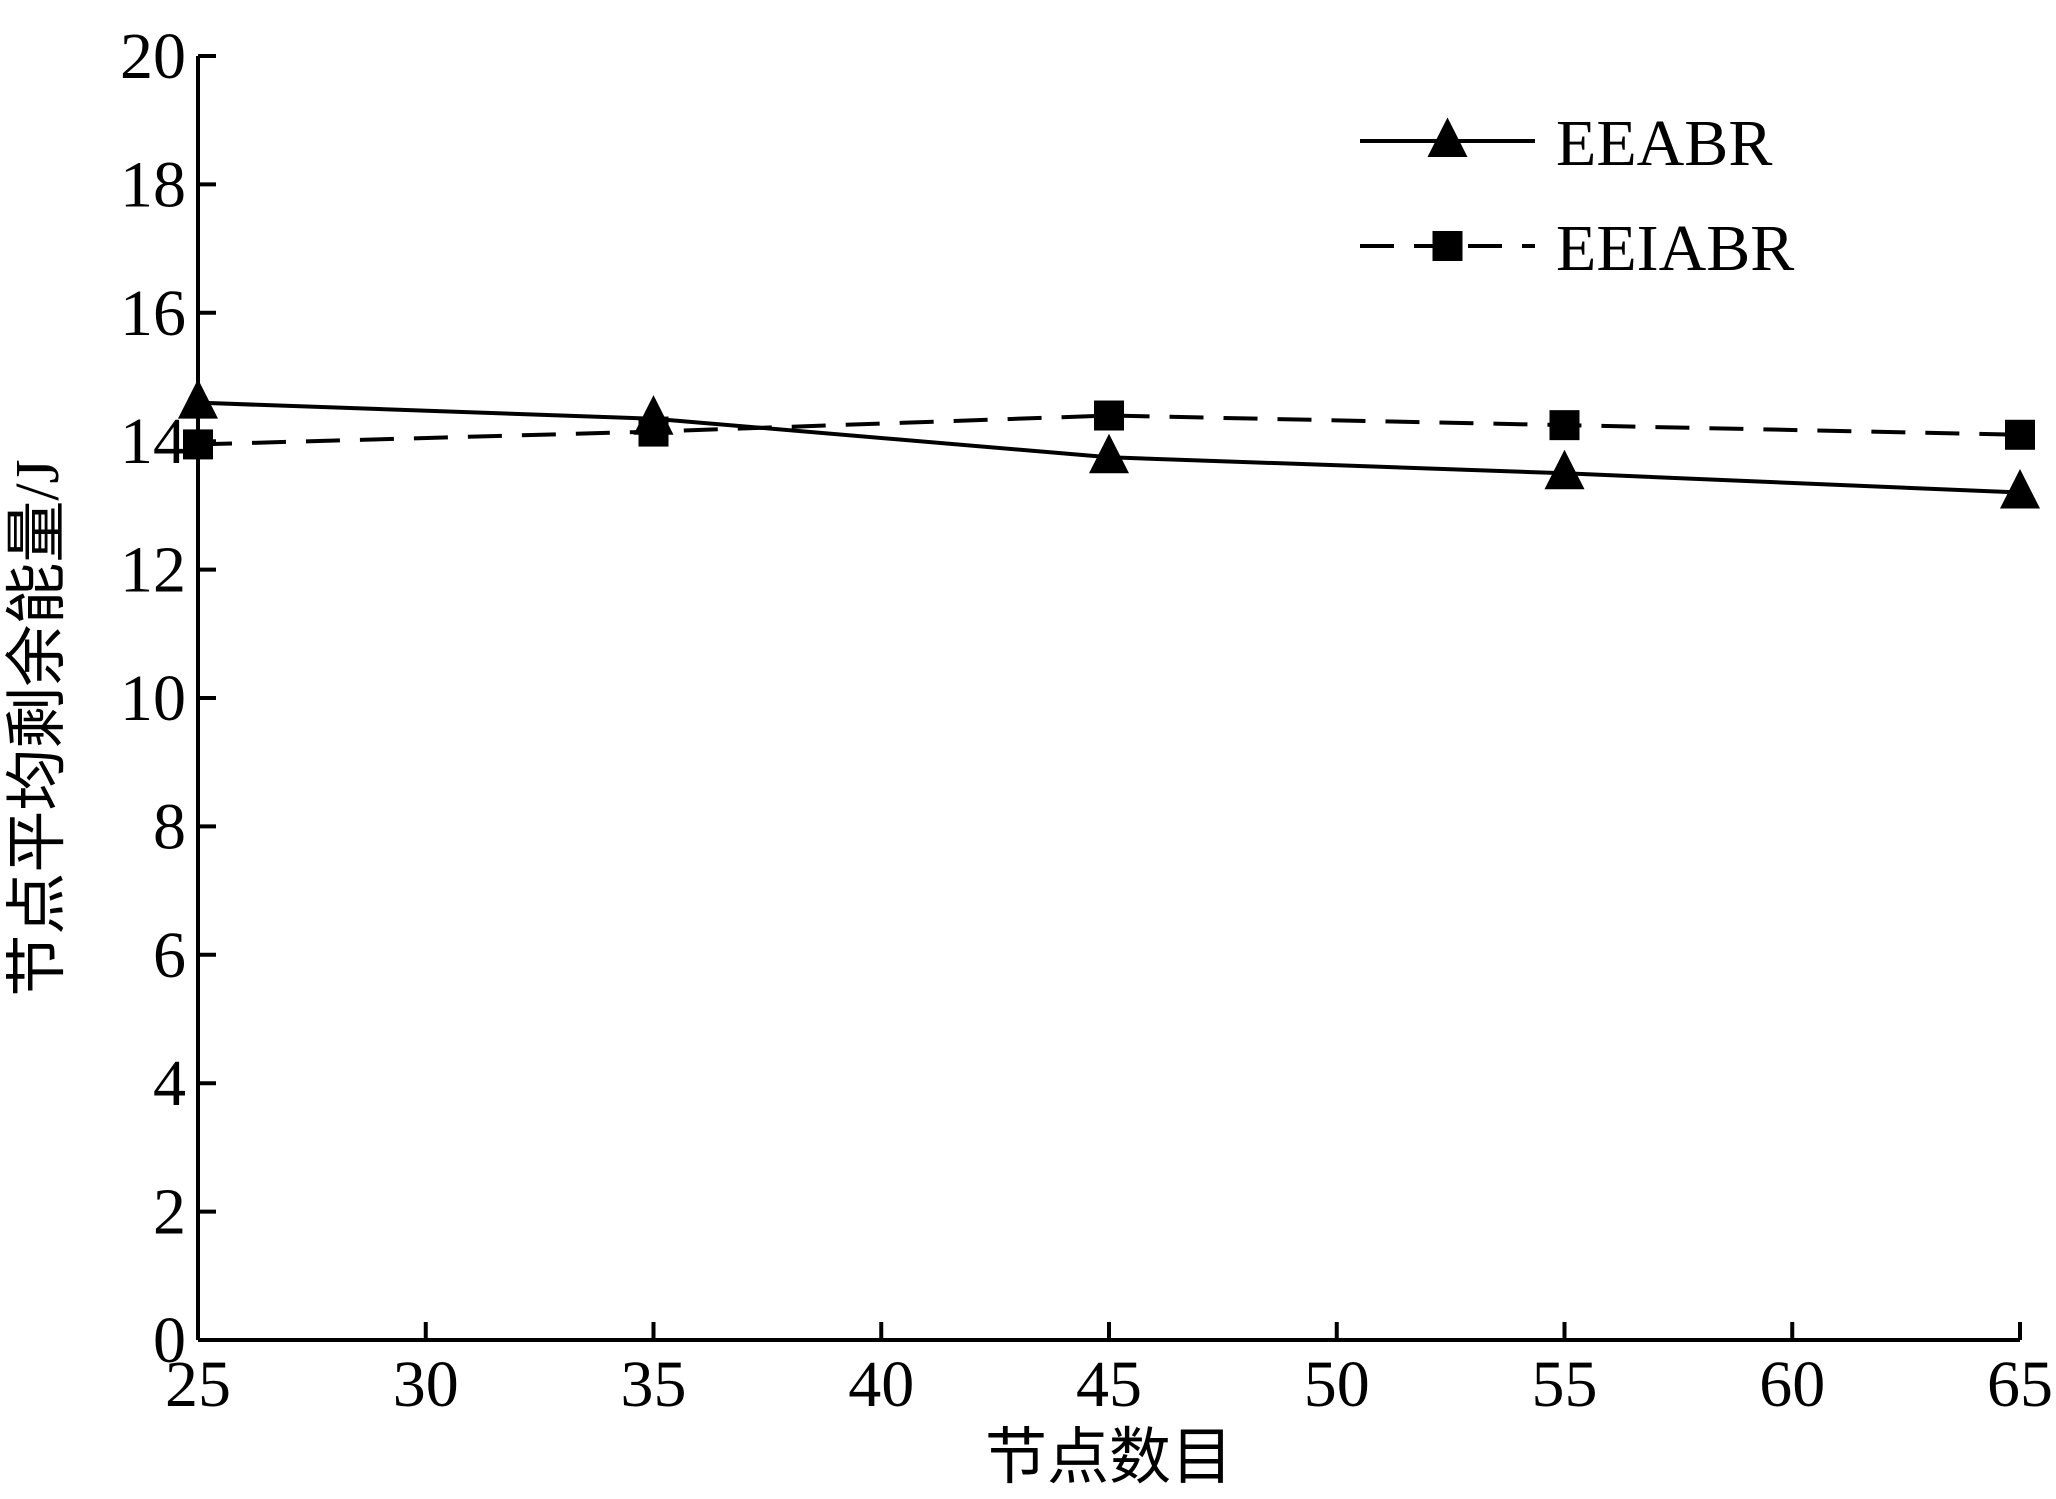  Describe the element at coordinates (1792, 1384) in the screenshot. I see `x-tick-label: 60` at that location.